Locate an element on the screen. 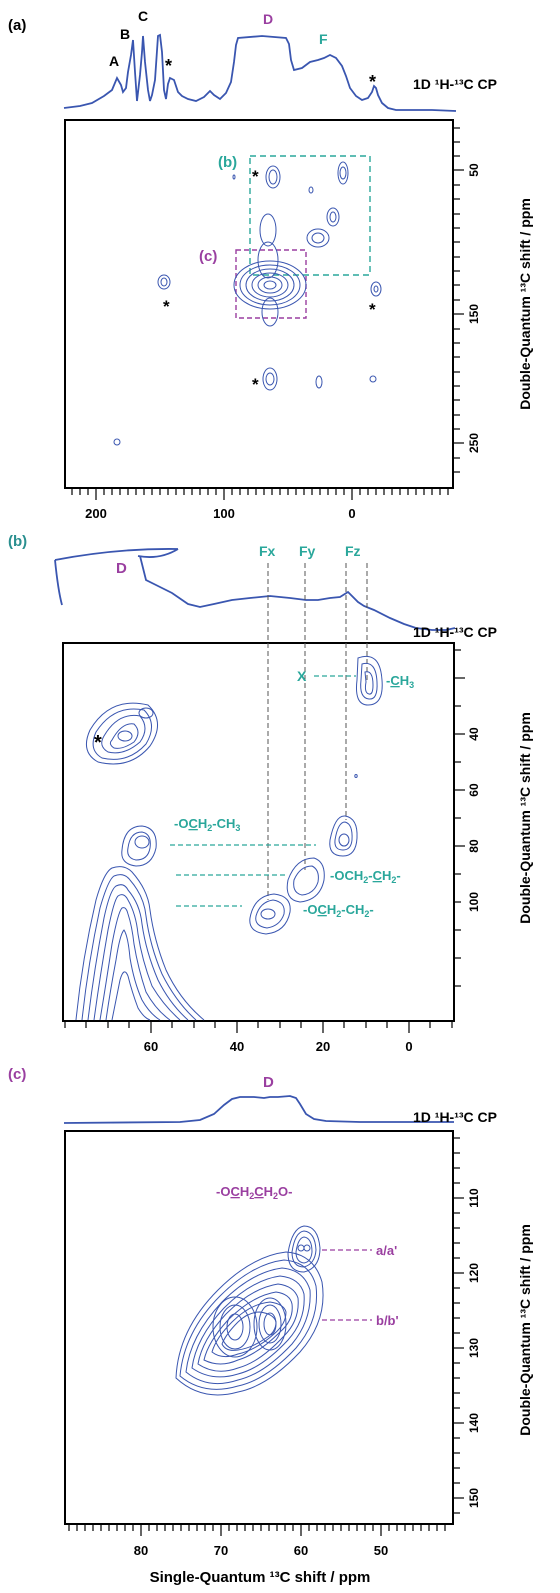 The image size is (560, 1593). panel-a-ytick-labels: 50 150 250 is located at coordinates (474, 308).